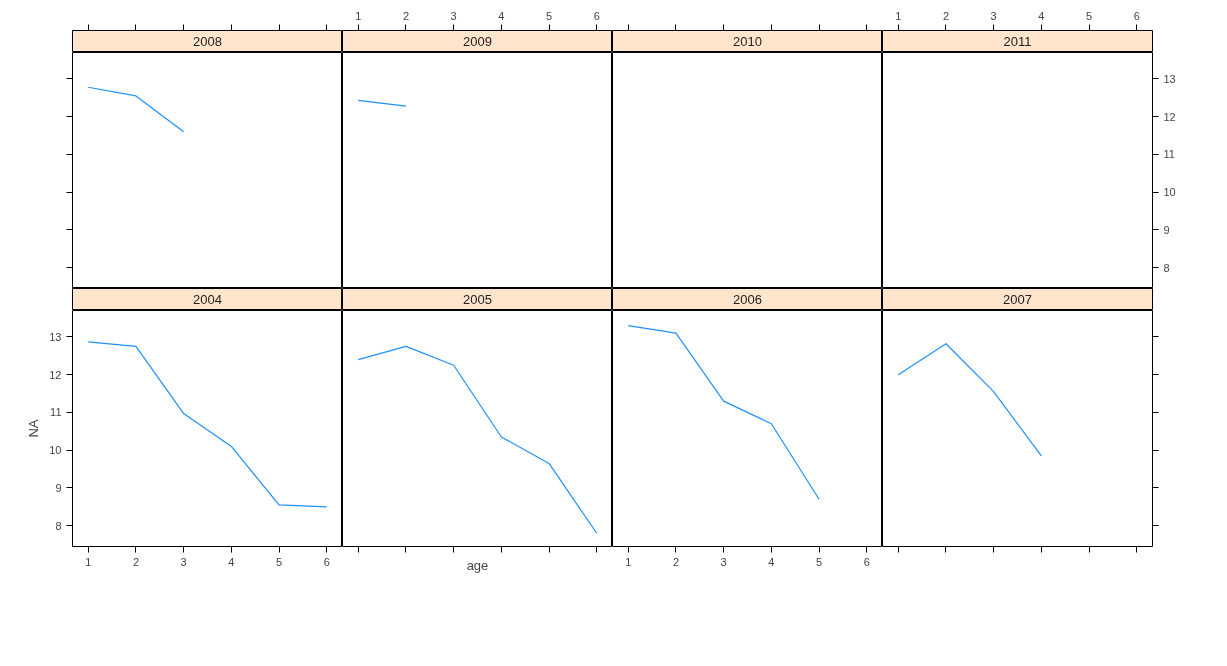 The width and height of the screenshot is (1227, 666). What do you see at coordinates (207, 41) in the screenshot?
I see `chart-title: 2008` at bounding box center [207, 41].